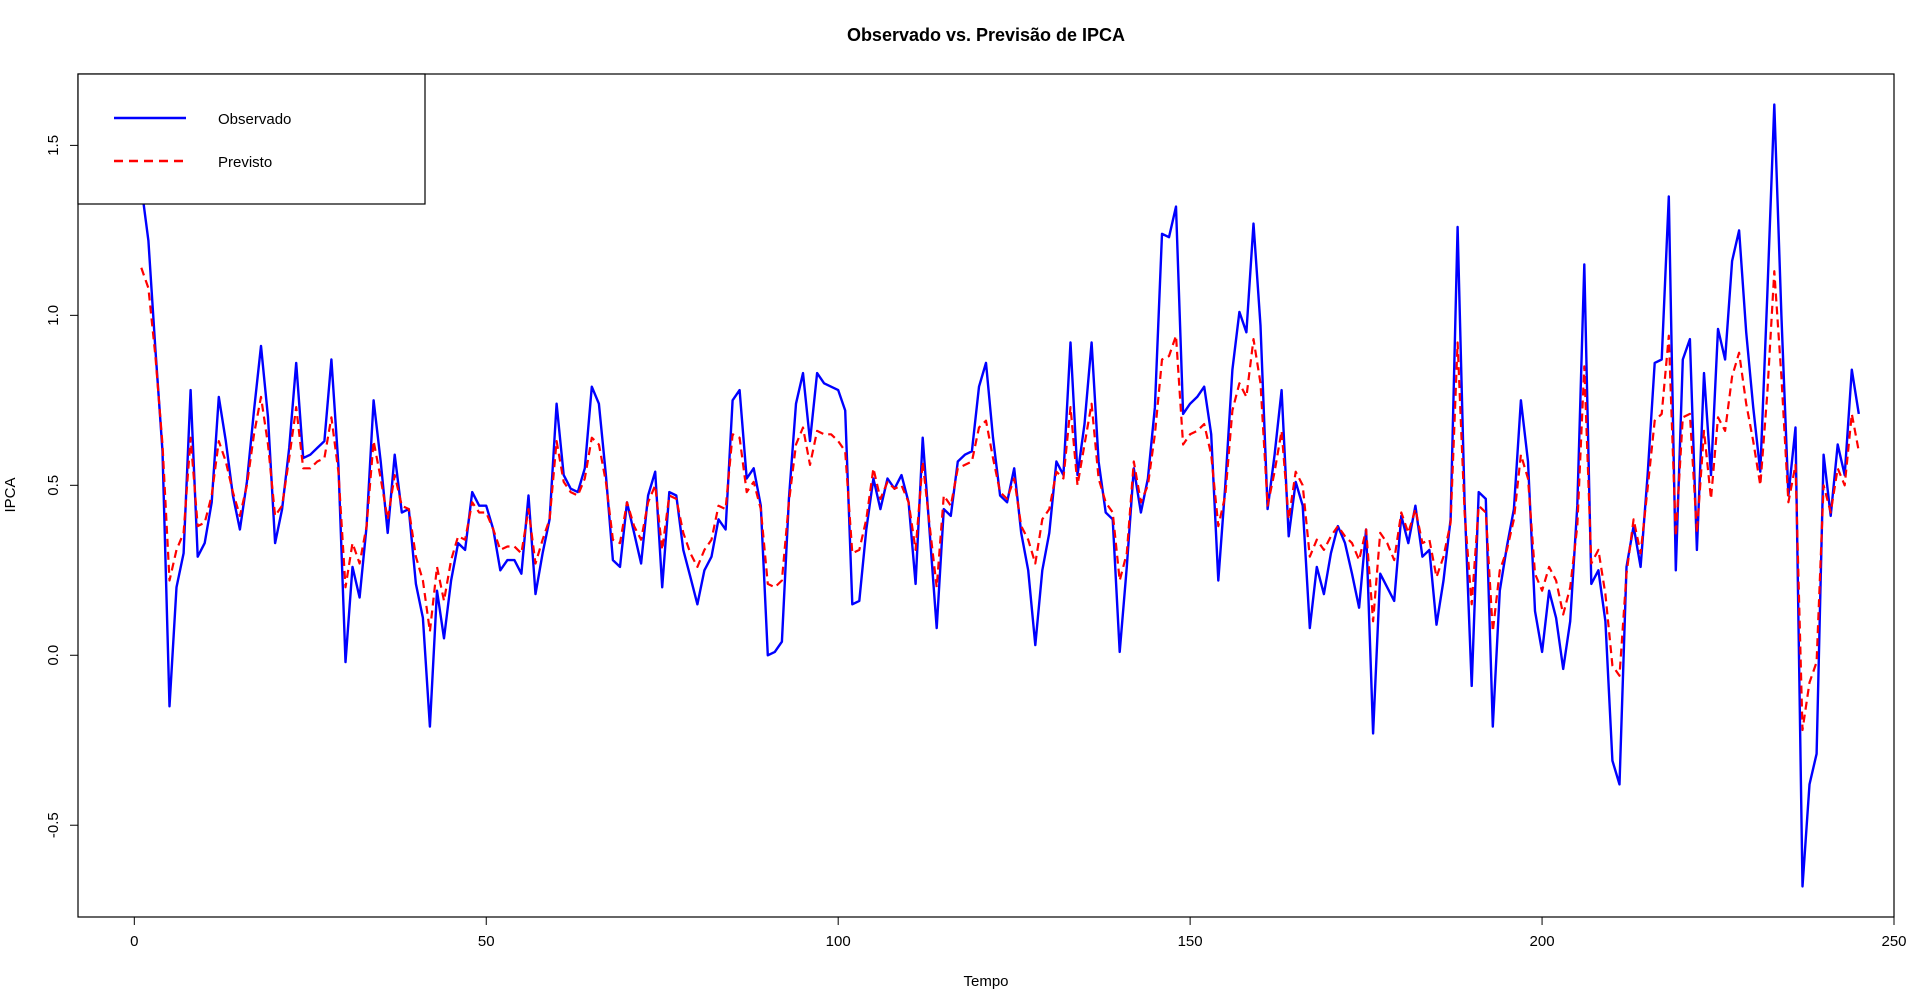  I want to click on legend-label-previsto: Previsto, so click(245, 162).